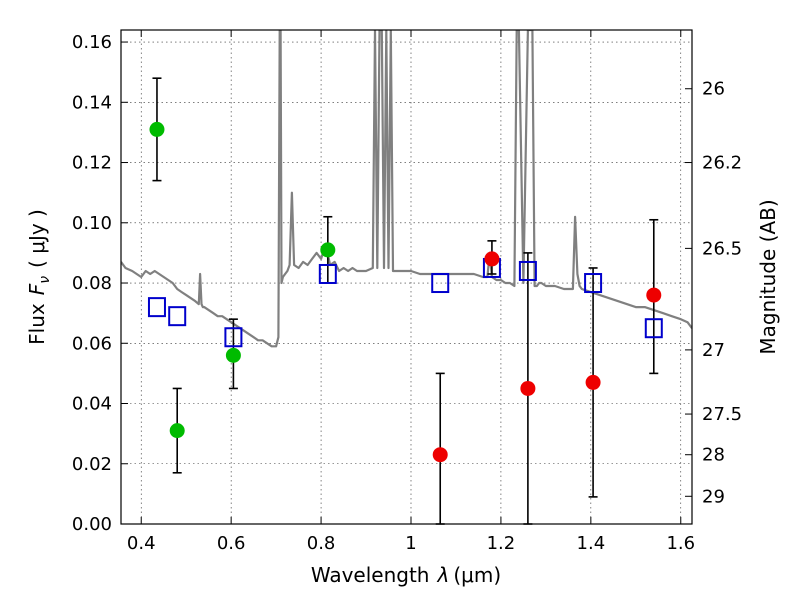 The height and width of the screenshot is (600, 800). What do you see at coordinates (92, 163) in the screenshot?
I see `y-tick-label: 0.12` at bounding box center [92, 163].